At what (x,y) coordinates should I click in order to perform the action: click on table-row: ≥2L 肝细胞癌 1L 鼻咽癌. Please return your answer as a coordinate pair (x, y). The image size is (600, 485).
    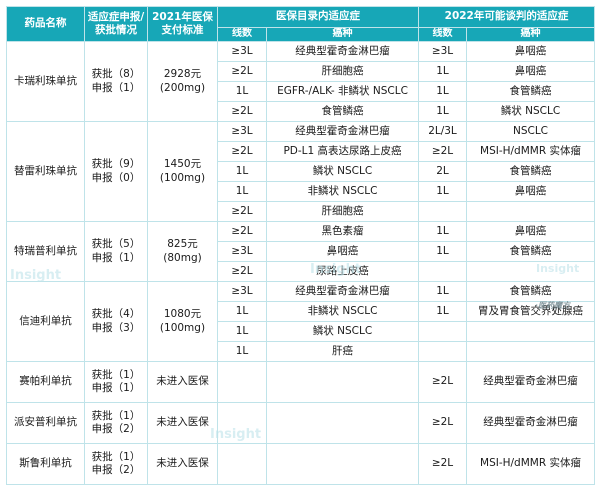
    Looking at the image, I should click on (301, 71).